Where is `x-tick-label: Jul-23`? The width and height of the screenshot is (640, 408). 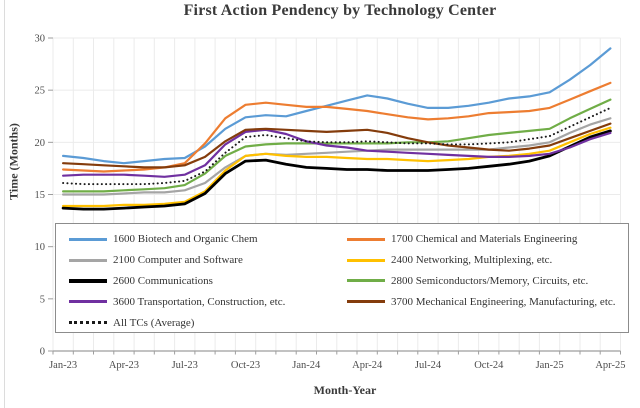 x-tick-label: Jul-23 is located at coordinates (185, 365).